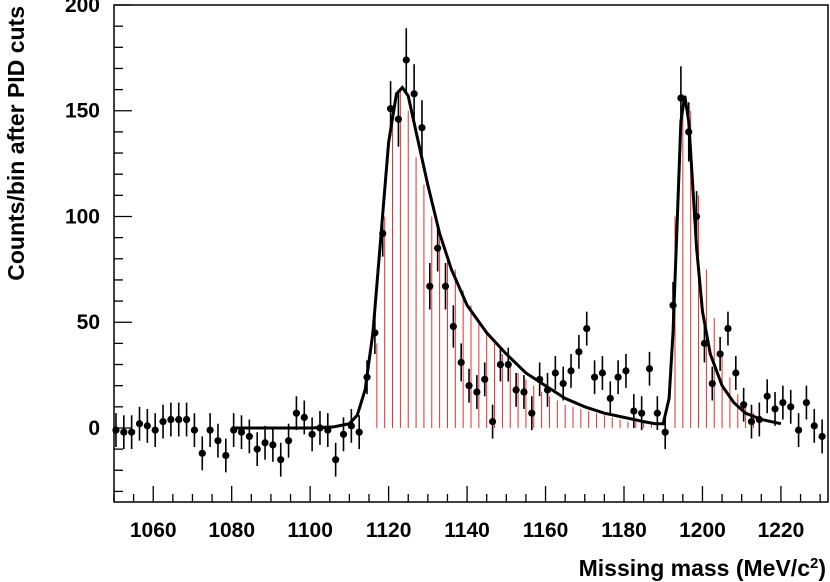 Image resolution: width=830 pixels, height=582 pixels. What do you see at coordinates (702, 568) in the screenshot?
I see `x-axis-label: Missing mass (MeV/c2)` at bounding box center [702, 568].